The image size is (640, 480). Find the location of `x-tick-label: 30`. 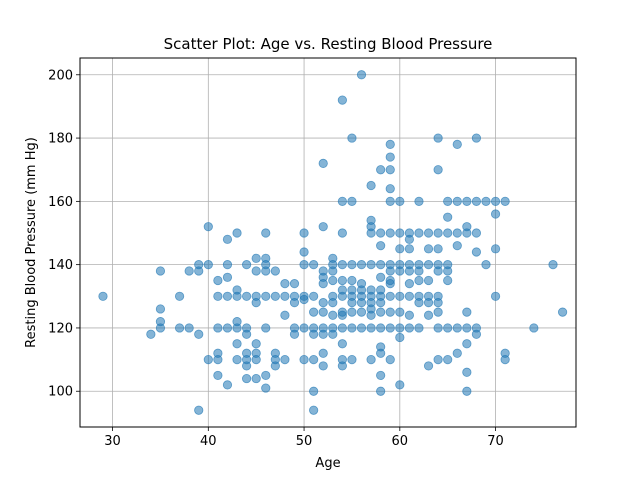

x-tick-label: 30 is located at coordinates (112, 441).